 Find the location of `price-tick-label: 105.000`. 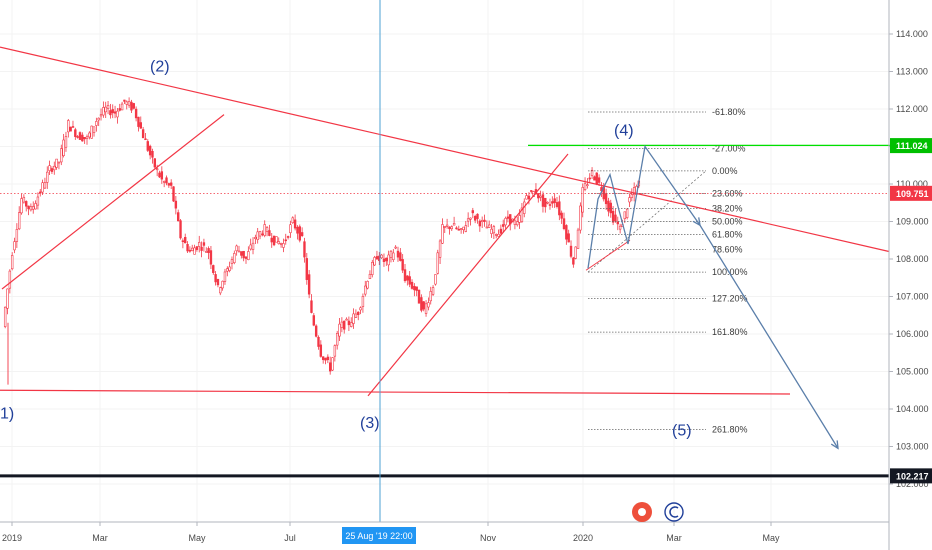

price-tick-label: 105.000 is located at coordinates (912, 372).